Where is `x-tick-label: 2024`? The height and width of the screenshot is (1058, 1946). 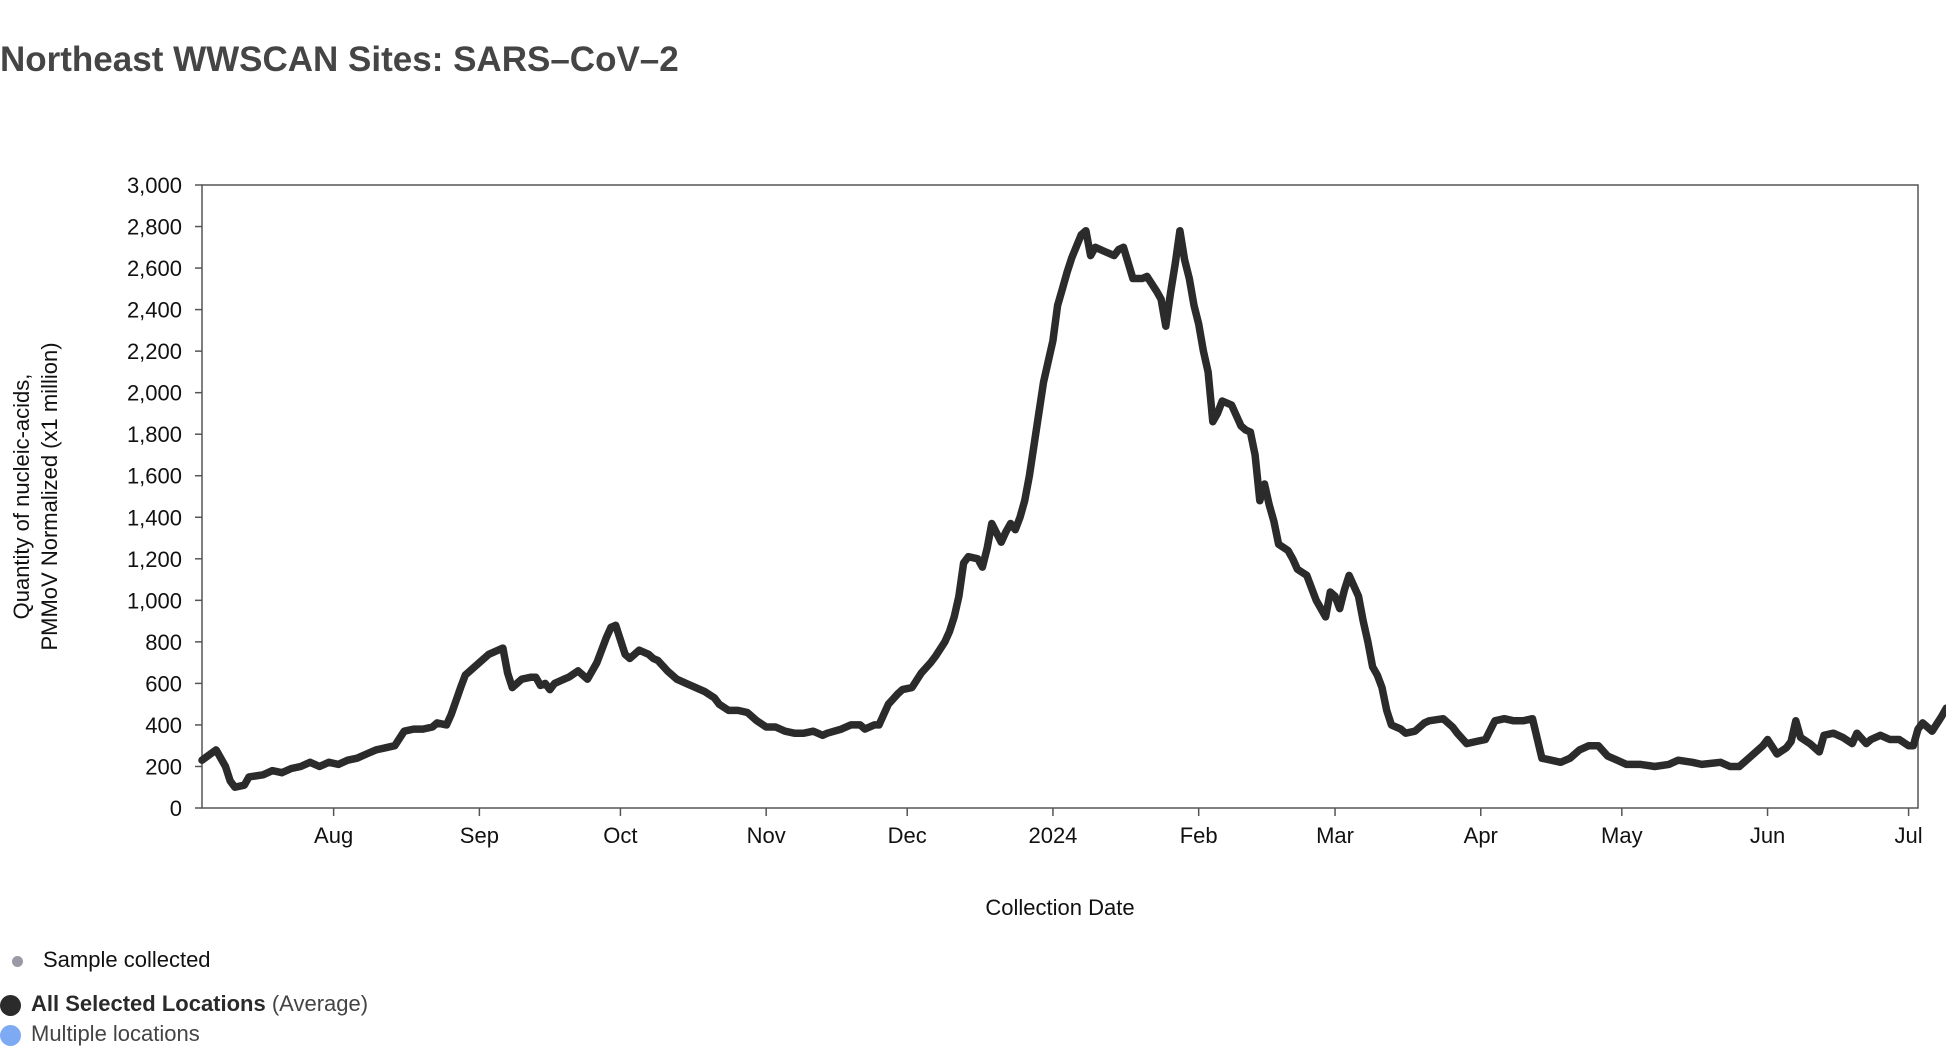
x-tick-label: 2024 is located at coordinates (1052, 835).